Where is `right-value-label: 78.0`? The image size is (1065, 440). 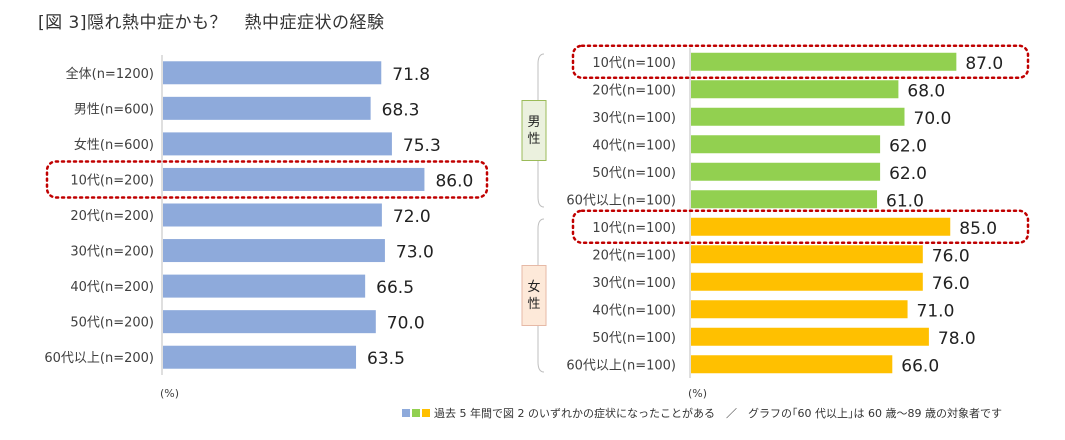
right-value-label: 78.0 is located at coordinates (957, 339).